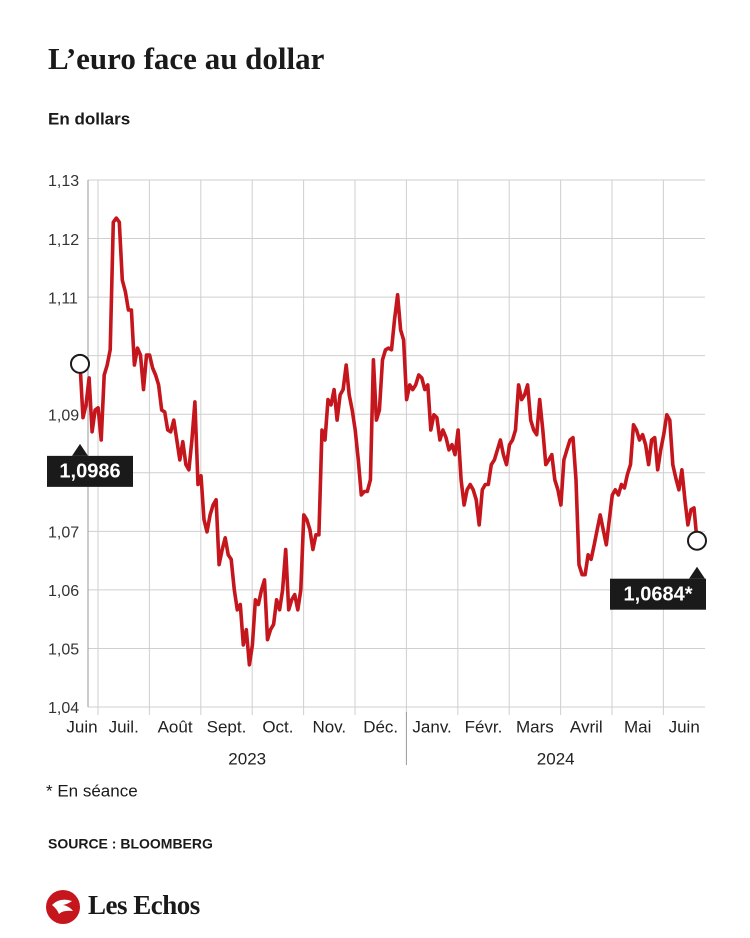 The height and width of the screenshot is (938, 750). What do you see at coordinates (227, 726) in the screenshot?
I see `x-tick-label: Sept.` at bounding box center [227, 726].